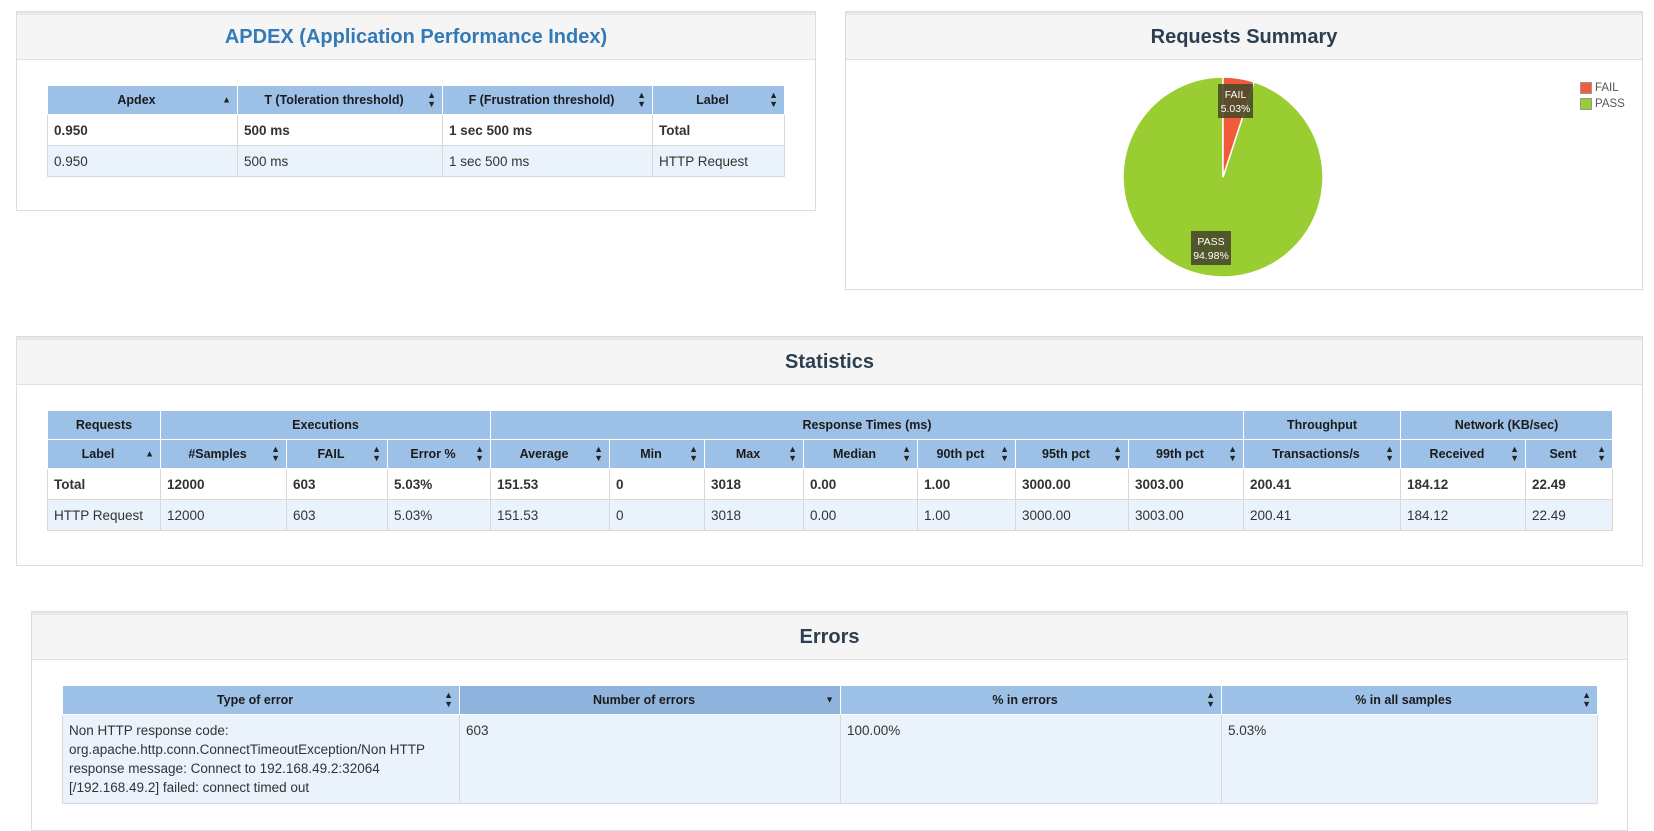 The width and height of the screenshot is (1654, 831). I want to click on stats-header-median: Median ▲ ▼, so click(860, 454).